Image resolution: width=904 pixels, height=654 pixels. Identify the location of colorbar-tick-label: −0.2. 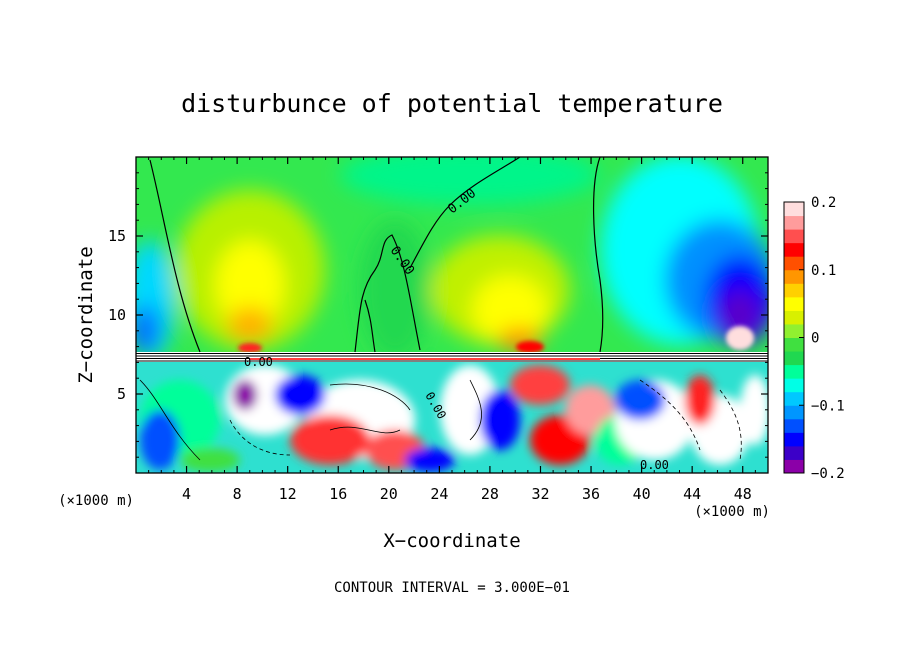
(828, 474).